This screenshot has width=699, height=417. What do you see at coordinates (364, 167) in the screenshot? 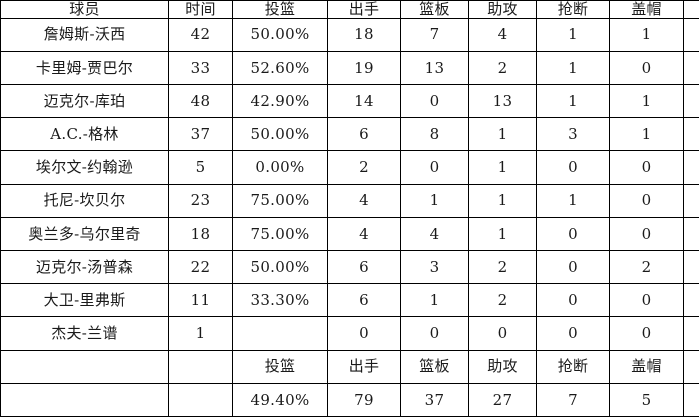
I see `stat-fga: 2` at bounding box center [364, 167].